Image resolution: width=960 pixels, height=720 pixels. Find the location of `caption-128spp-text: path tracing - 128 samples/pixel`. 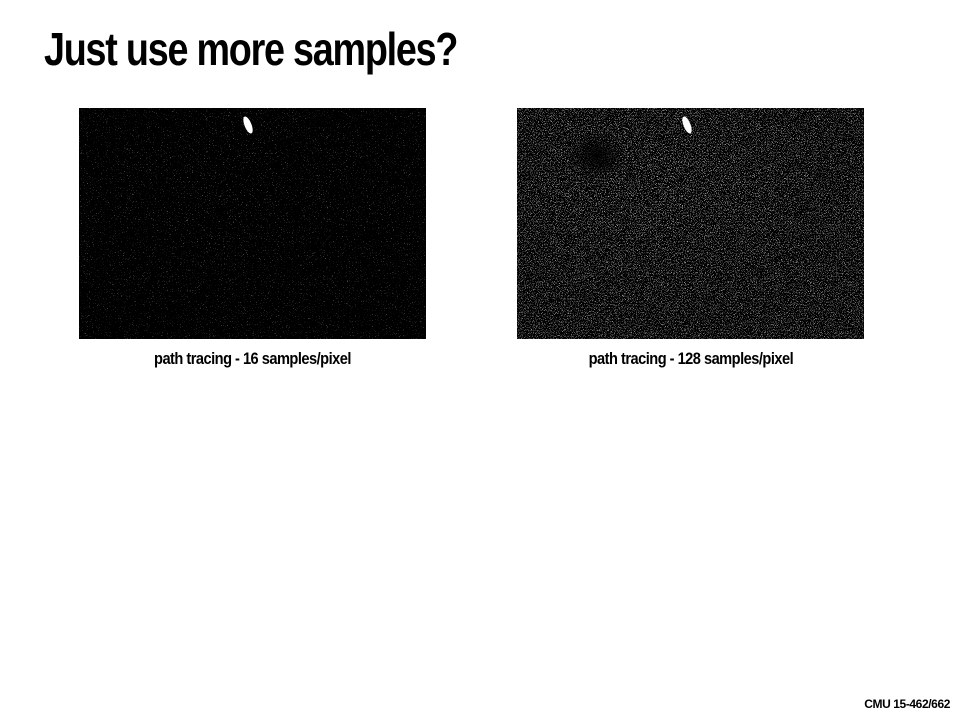

caption-128spp-text: path tracing - 128 samples/pixel is located at coordinates (690, 358).